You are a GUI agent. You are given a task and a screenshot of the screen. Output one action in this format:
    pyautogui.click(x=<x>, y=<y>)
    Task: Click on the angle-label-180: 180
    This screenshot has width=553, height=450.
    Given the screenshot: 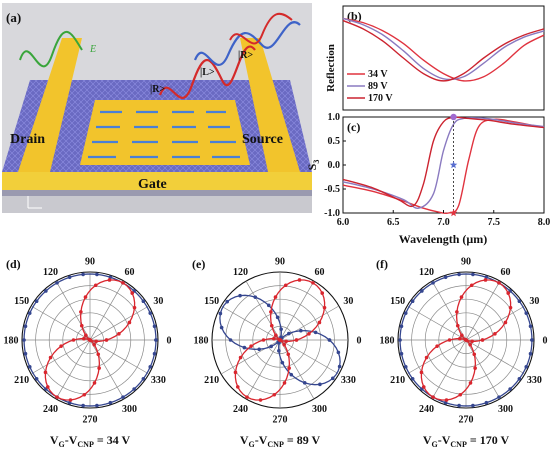 What is the action you would take?
    pyautogui.click(x=201, y=341)
    